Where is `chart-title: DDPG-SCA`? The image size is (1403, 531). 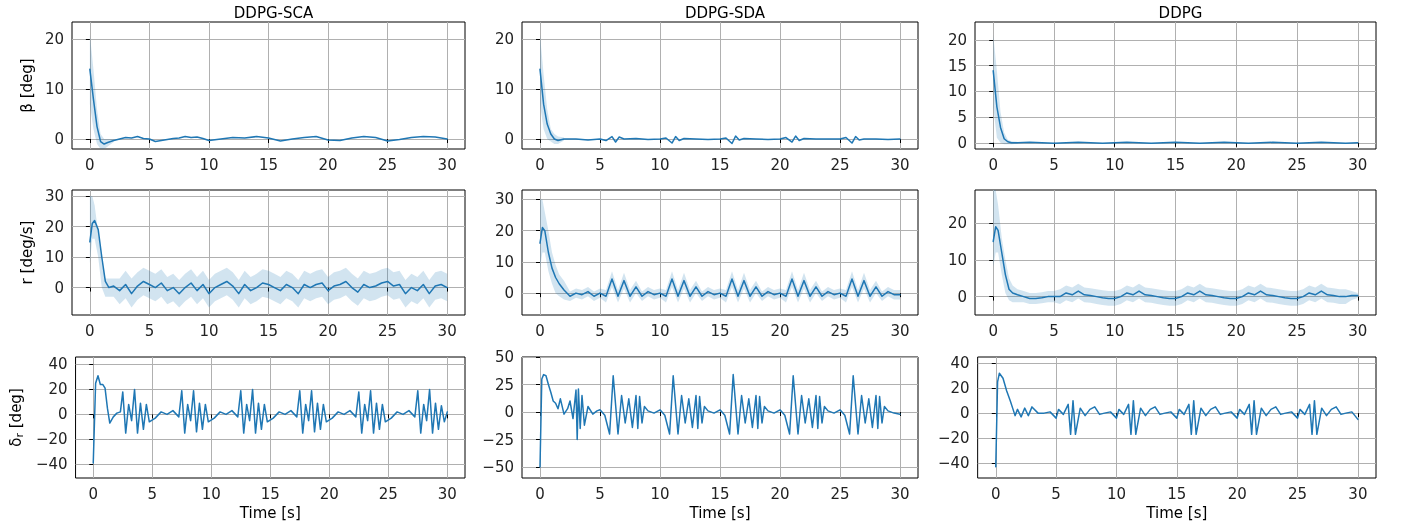
chart-title: DDPG-SCA is located at coordinates (273, 12).